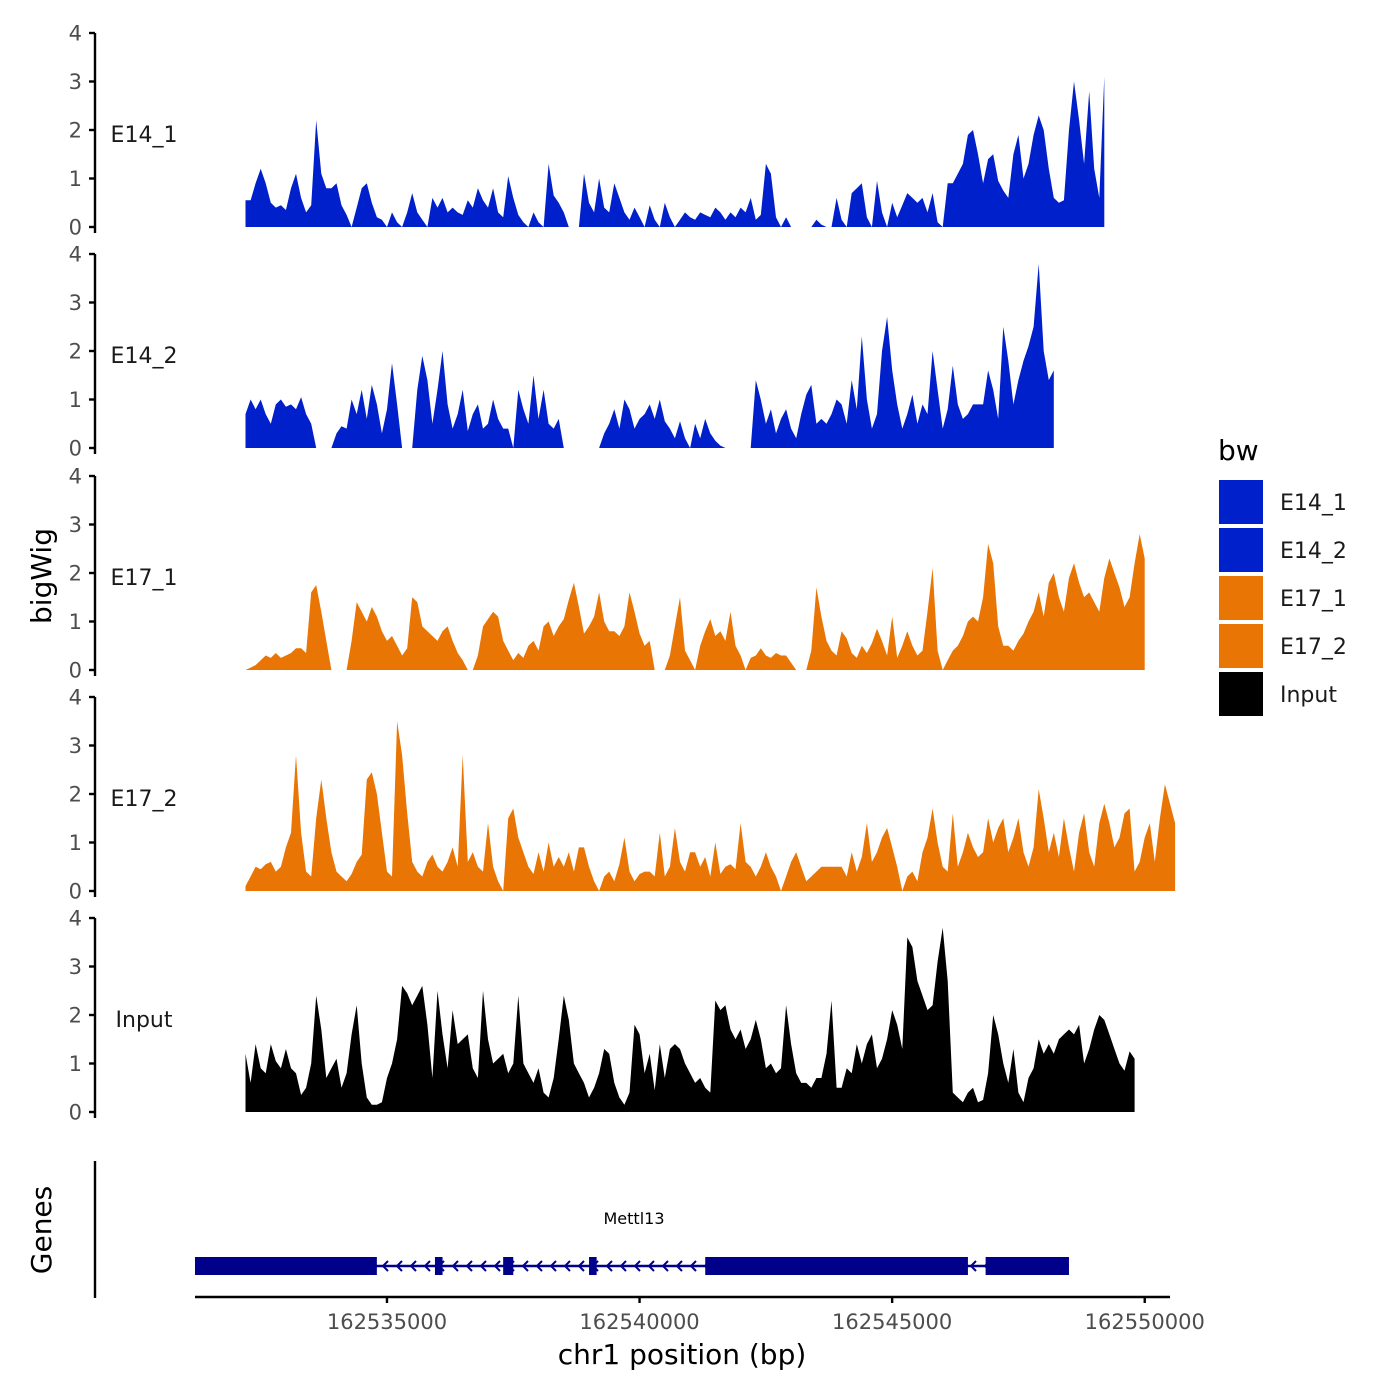 This screenshot has width=1400, height=1400. Describe the element at coordinates (1313, 647) in the screenshot. I see `legend-label-E17_2: E17_2` at that location.